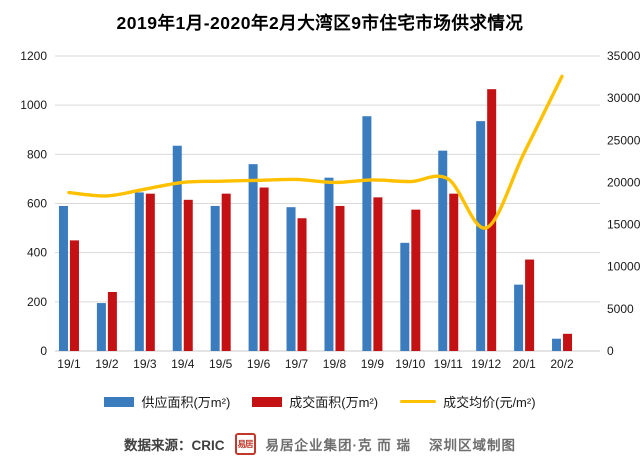 The height and width of the screenshot is (468, 640). I want to click on legend-supply-label: 供应面积(万m²), so click(186, 402).